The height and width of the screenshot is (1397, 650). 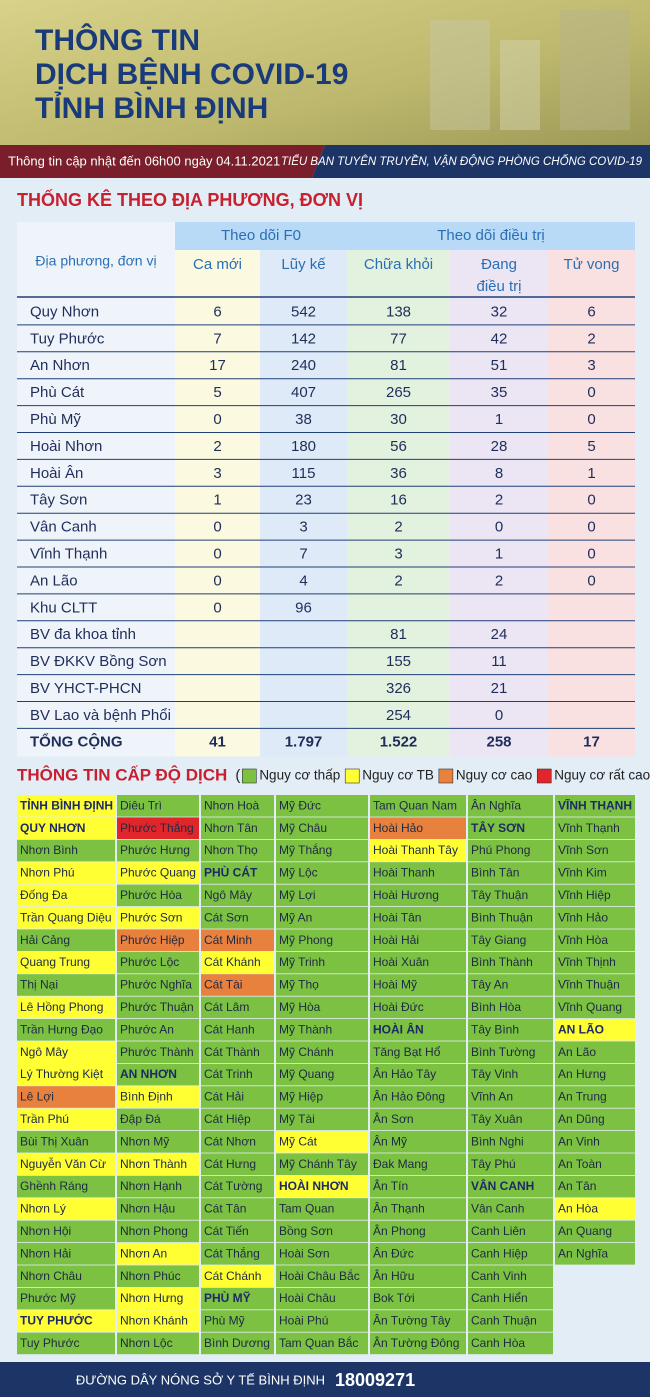 I want to click on column-header: Tử vong, so click(x=592, y=264).